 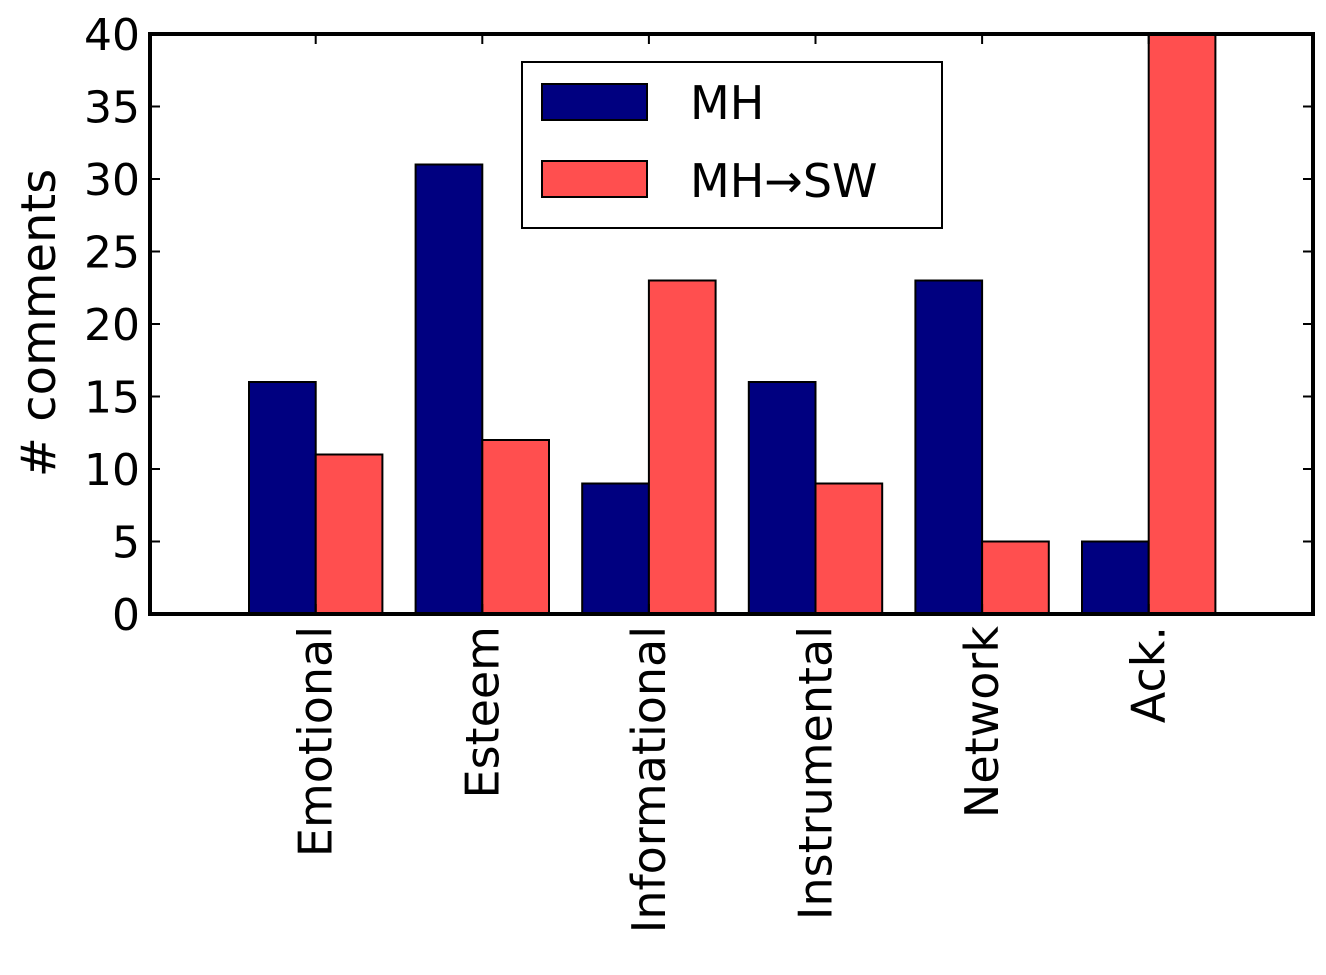 I want to click on legend-label-mh-sw: MH→SW, so click(x=784, y=181).